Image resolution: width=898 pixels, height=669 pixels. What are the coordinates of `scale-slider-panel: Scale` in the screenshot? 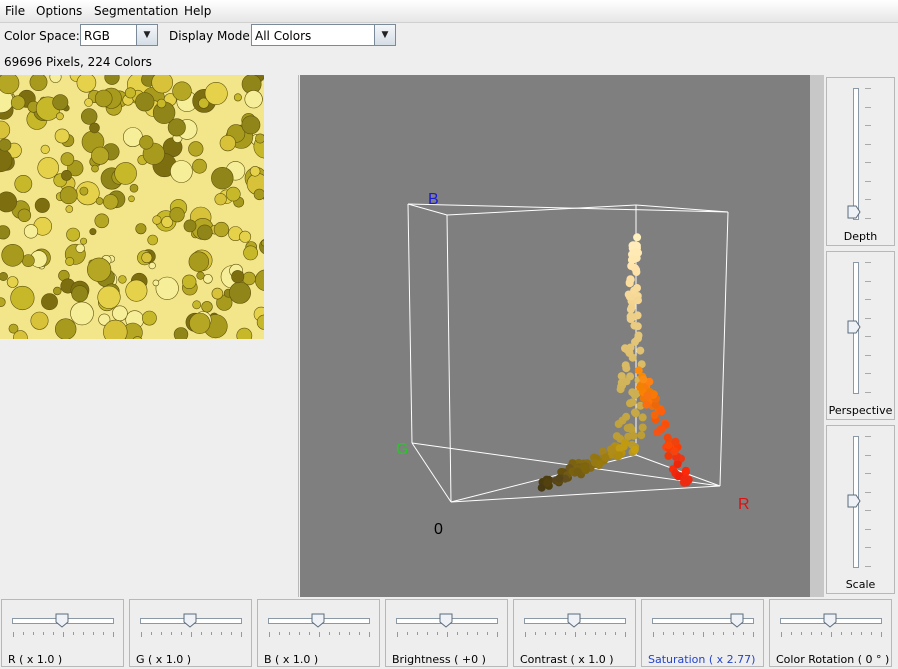 It's located at (860, 509).